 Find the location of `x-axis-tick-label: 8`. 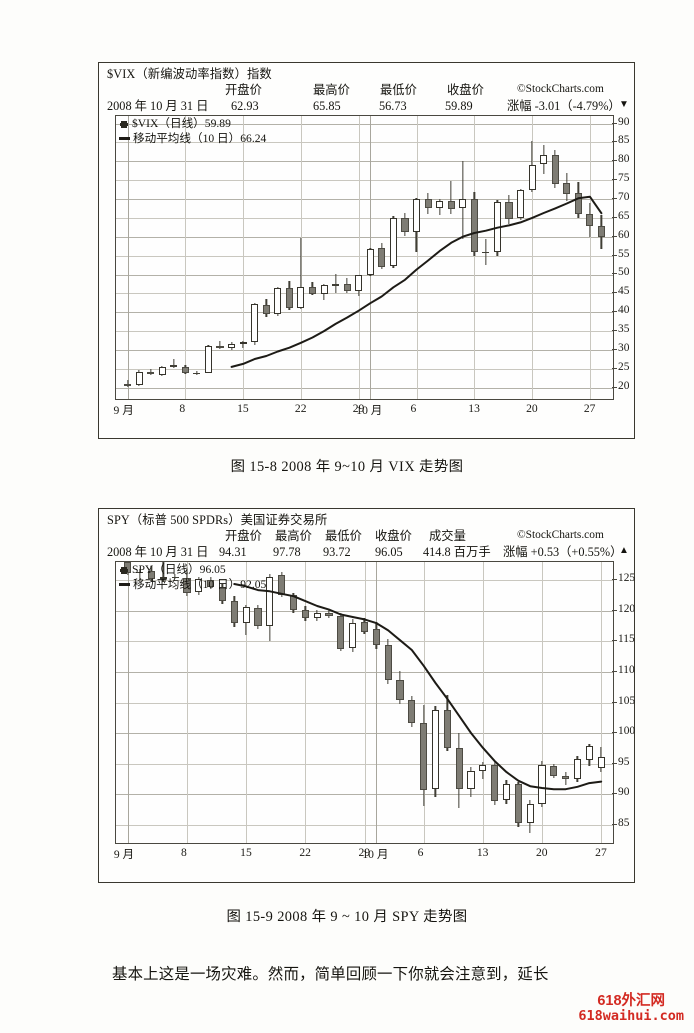

x-axis-tick-label: 8 is located at coordinates (182, 408).